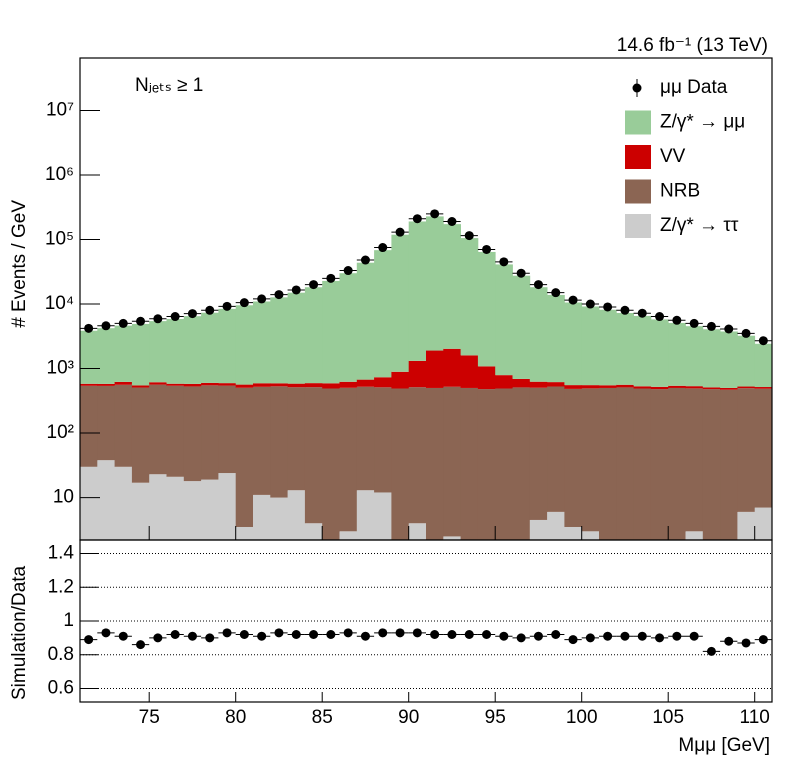 This screenshot has height=772, width=796. What do you see at coordinates (680, 191) in the screenshot?
I see `legend-label: NRB` at bounding box center [680, 191].